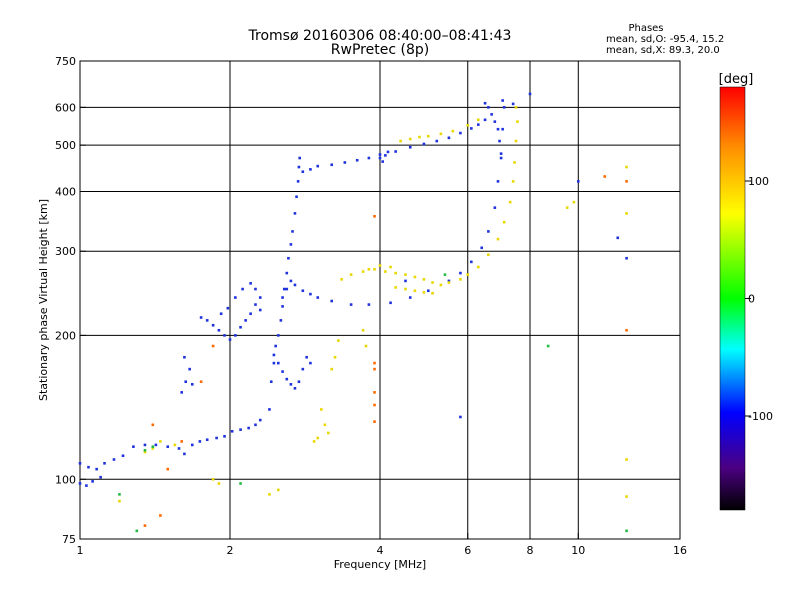  What do you see at coordinates (760, 416) in the screenshot?
I see `colorbar-tick-label: -100` at bounding box center [760, 416].